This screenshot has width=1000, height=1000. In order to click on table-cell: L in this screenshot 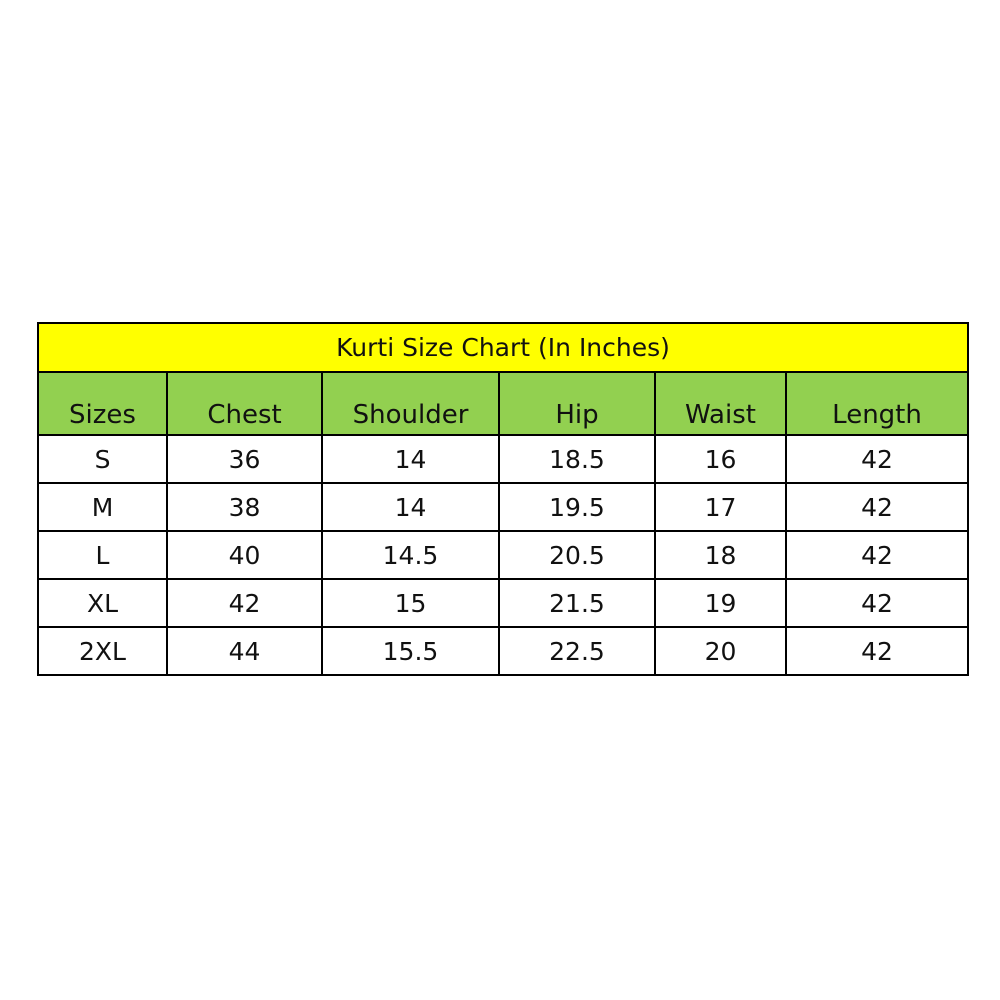, I will do `click(102, 555)`.